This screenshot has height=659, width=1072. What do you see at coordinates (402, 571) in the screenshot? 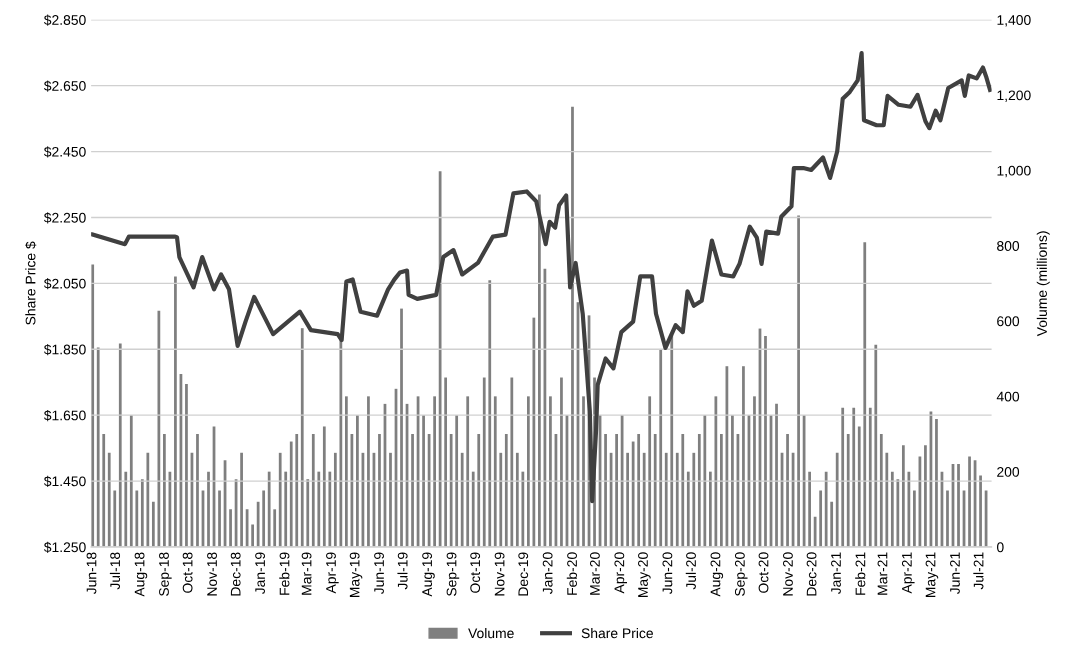
I see `x-tick-label: Jul-19` at bounding box center [402, 571].